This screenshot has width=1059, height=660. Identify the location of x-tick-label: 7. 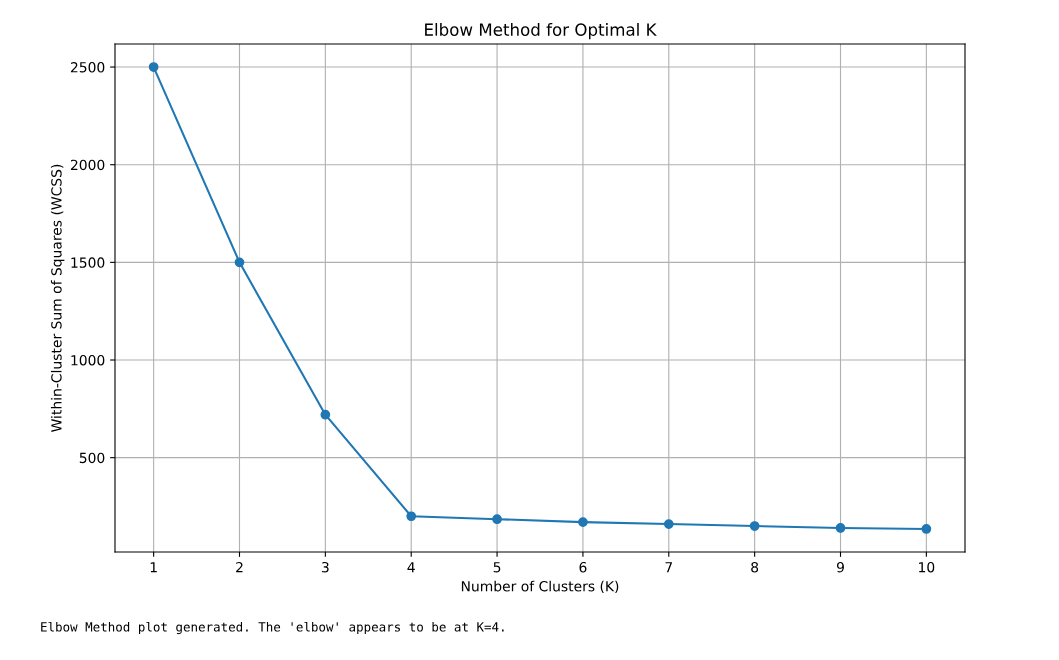
(669, 567).